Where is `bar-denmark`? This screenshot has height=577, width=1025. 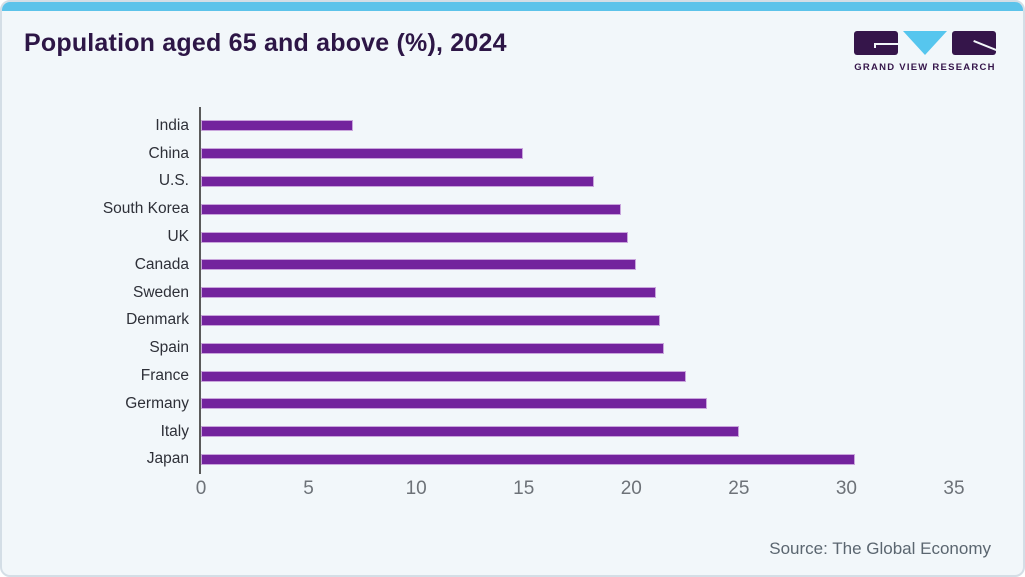
bar-denmark is located at coordinates (431, 320).